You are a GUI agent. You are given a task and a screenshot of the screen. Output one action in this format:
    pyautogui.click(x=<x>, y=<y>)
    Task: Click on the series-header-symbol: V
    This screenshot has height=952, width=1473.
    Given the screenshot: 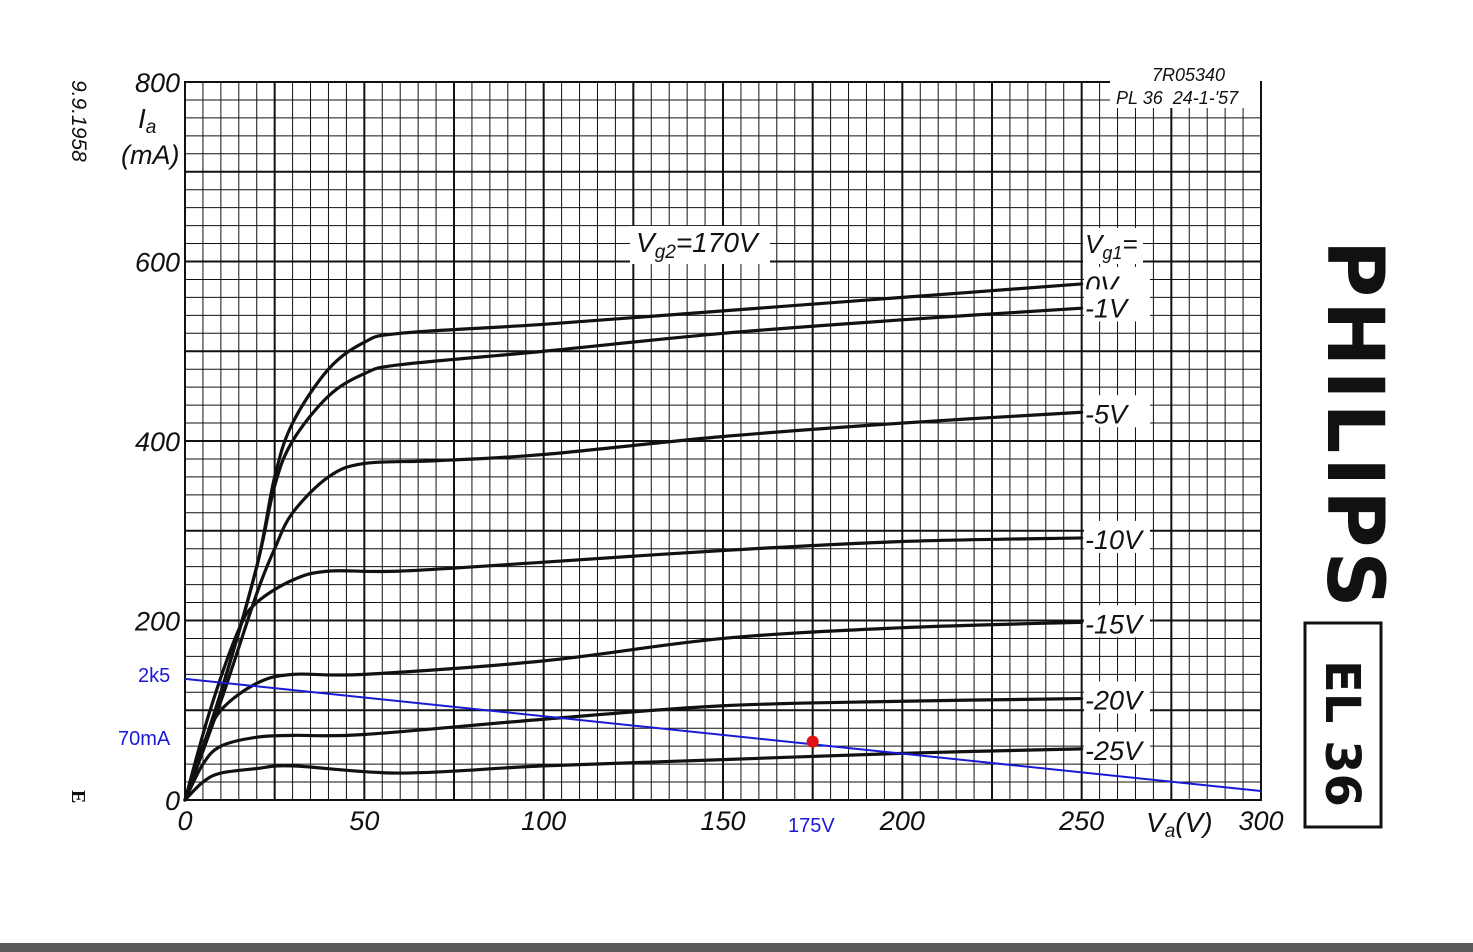 What is the action you would take?
    pyautogui.click(x=1095, y=244)
    